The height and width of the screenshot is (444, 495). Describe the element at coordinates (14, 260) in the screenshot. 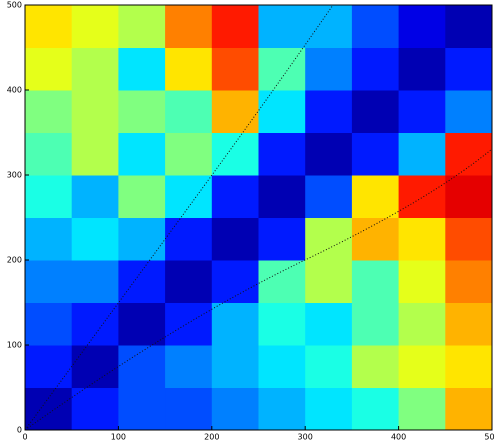

I see `y-tick-label: 200` at that location.